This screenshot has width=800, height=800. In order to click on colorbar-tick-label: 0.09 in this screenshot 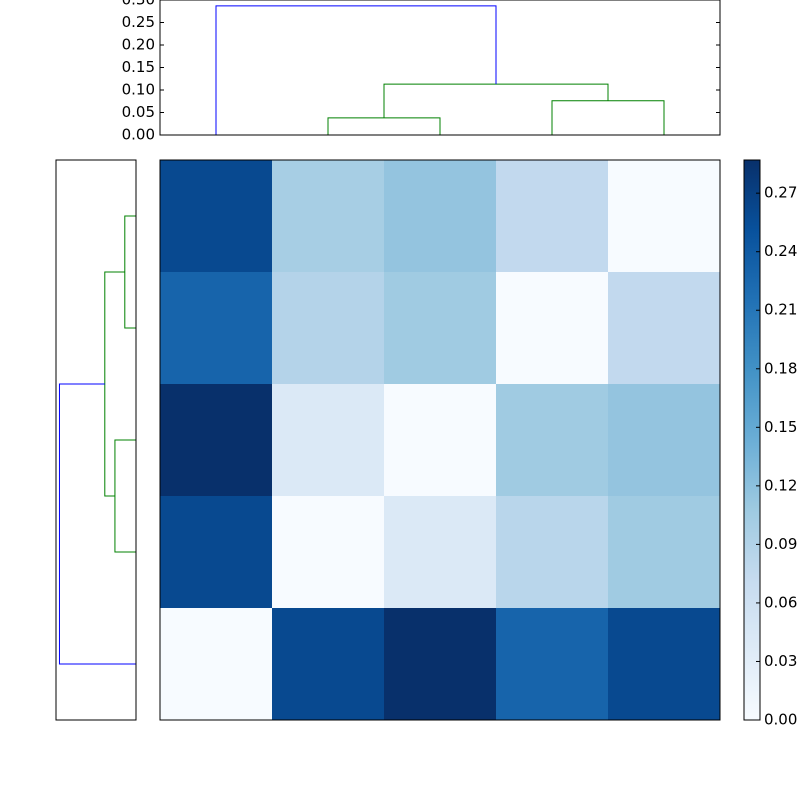, I will do `click(780, 544)`.